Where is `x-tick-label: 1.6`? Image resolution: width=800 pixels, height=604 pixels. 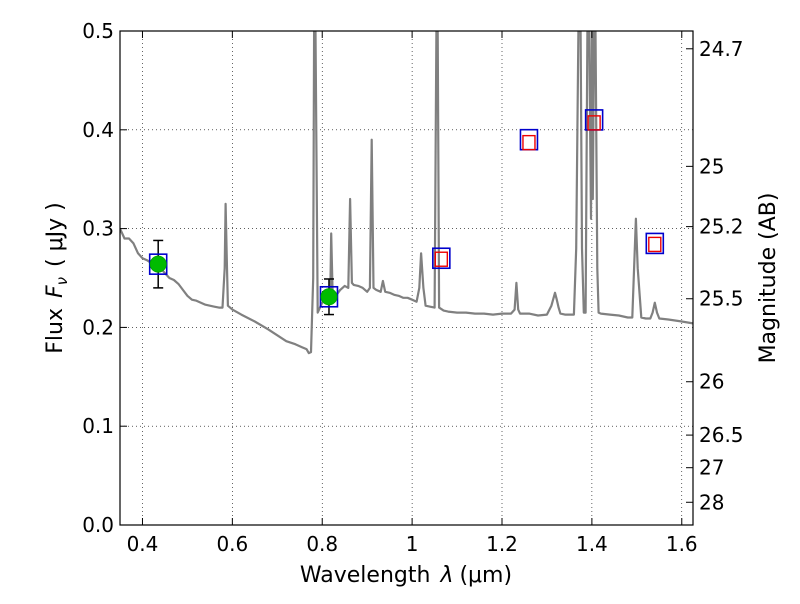 x-tick-label: 1.6 is located at coordinates (682, 544).